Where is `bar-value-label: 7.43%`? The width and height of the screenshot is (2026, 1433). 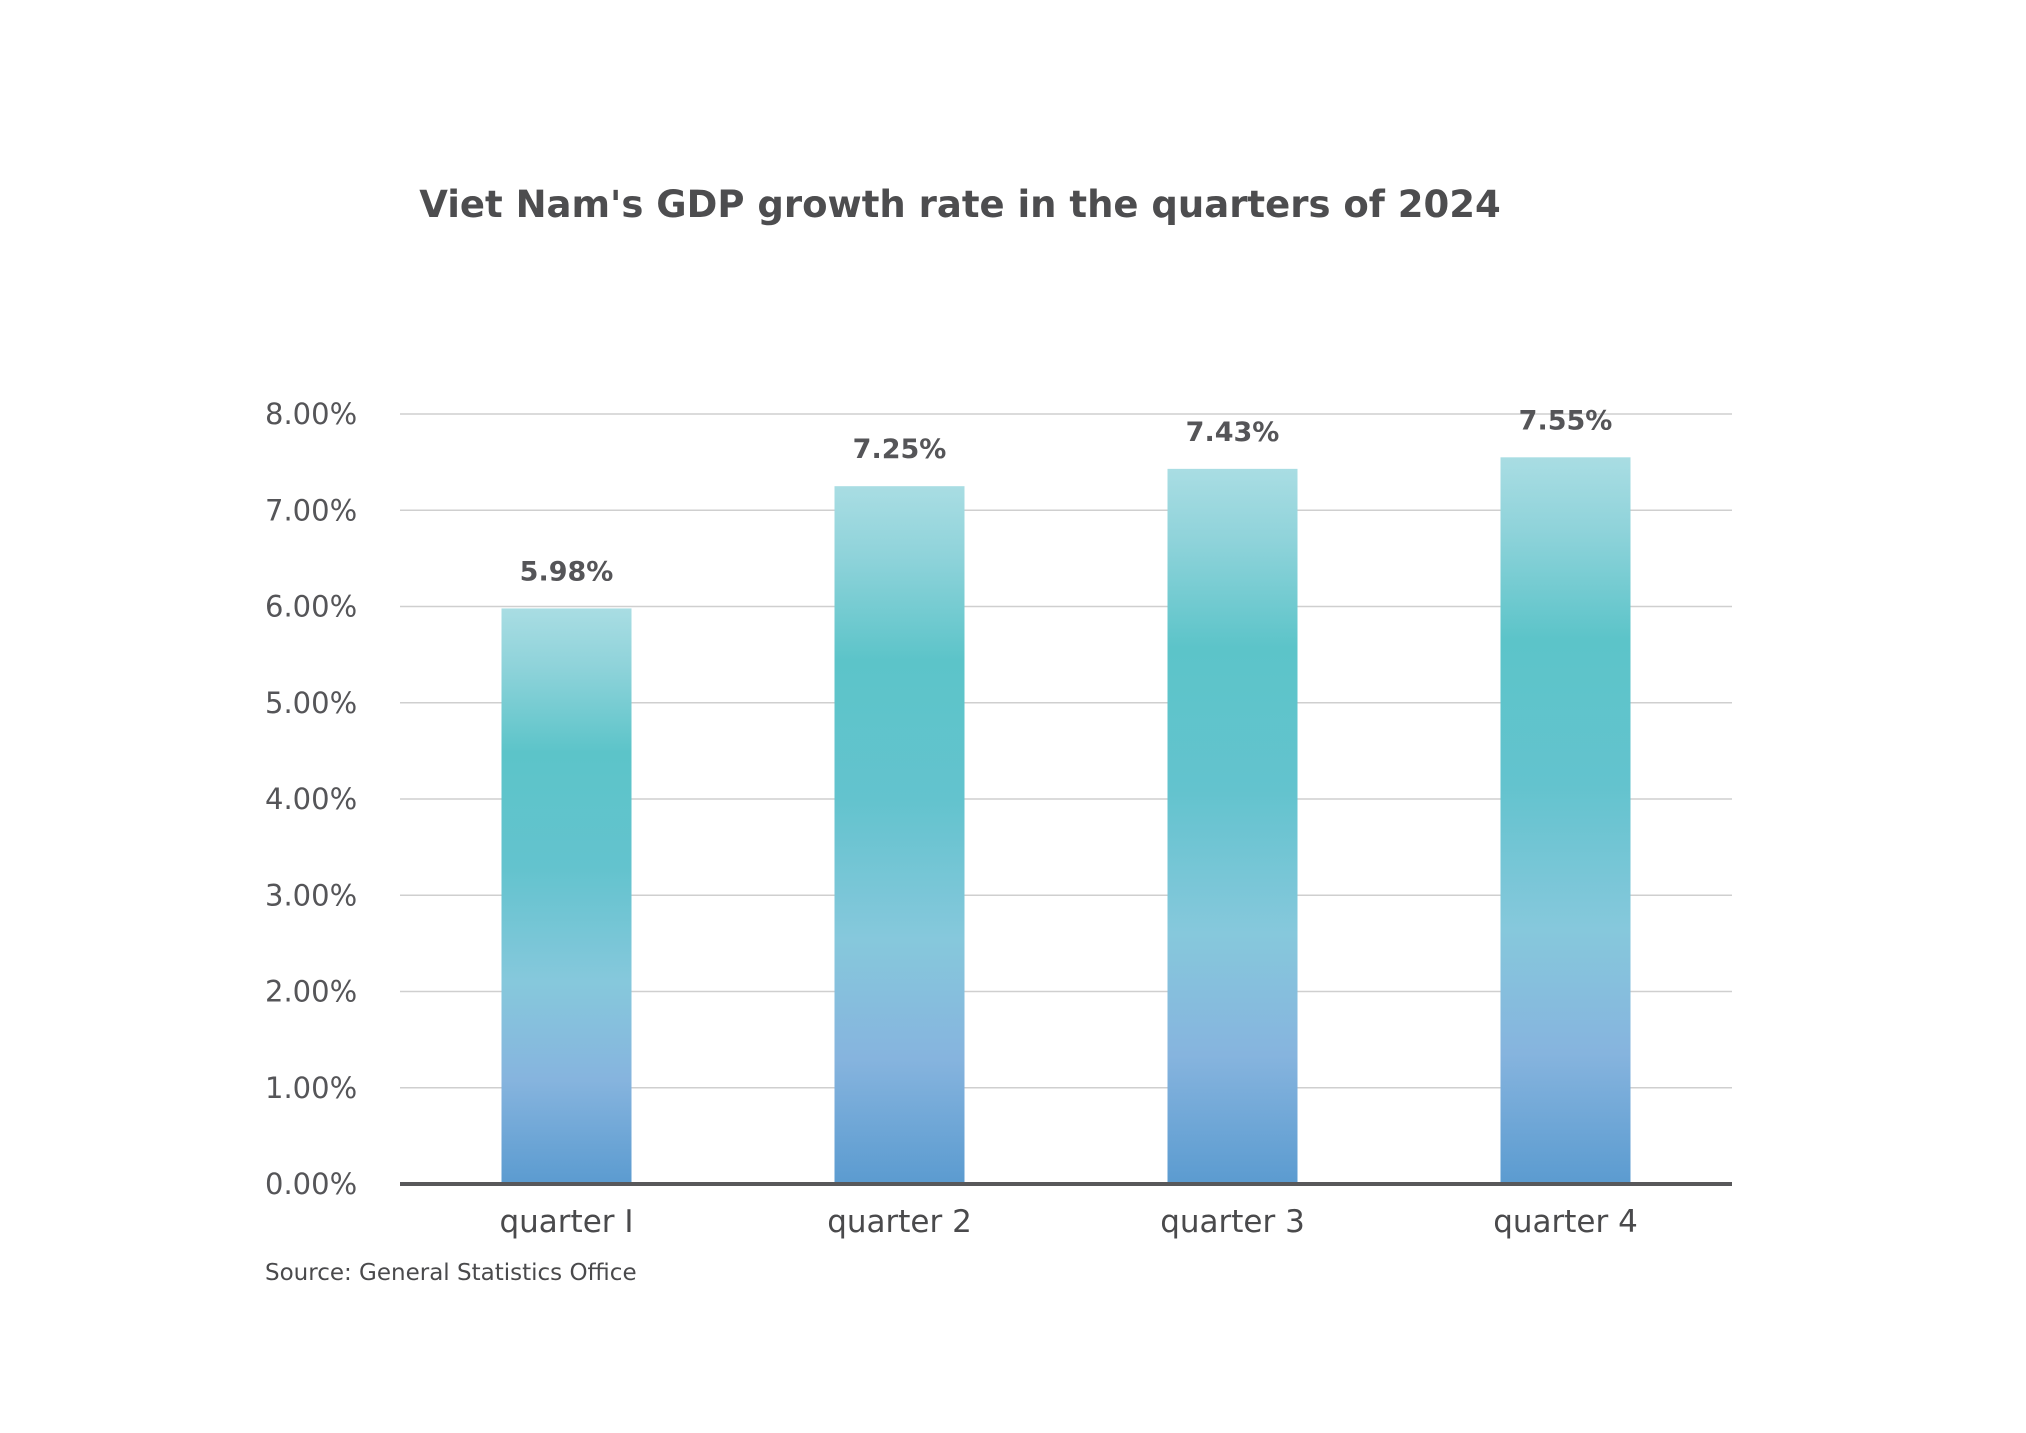 bar-value-label: 7.43% is located at coordinates (1233, 432).